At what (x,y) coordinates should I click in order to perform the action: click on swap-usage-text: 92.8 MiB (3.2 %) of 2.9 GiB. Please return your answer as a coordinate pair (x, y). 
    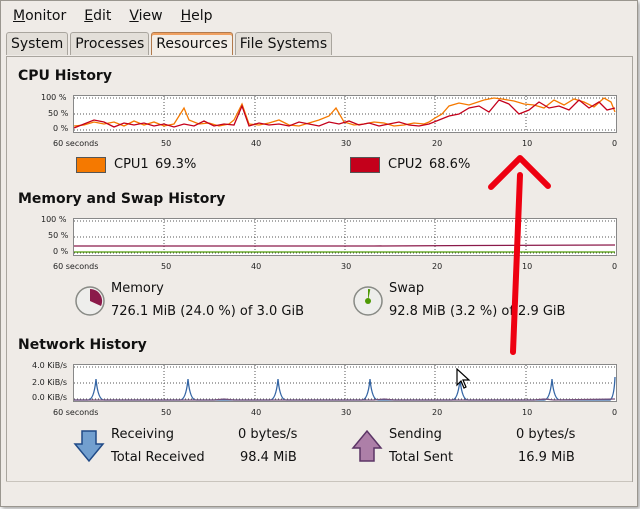
    Looking at the image, I should click on (477, 311).